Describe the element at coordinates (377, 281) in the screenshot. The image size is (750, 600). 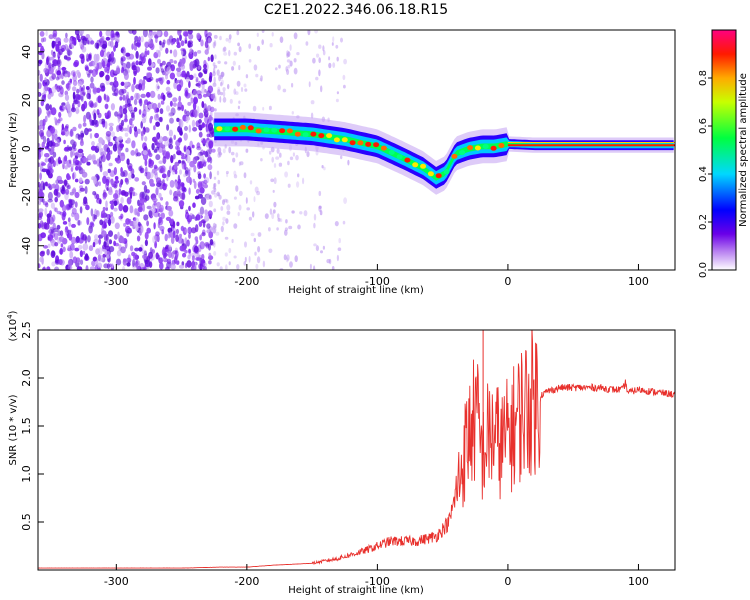
I see `x-tick-label: -100` at that location.